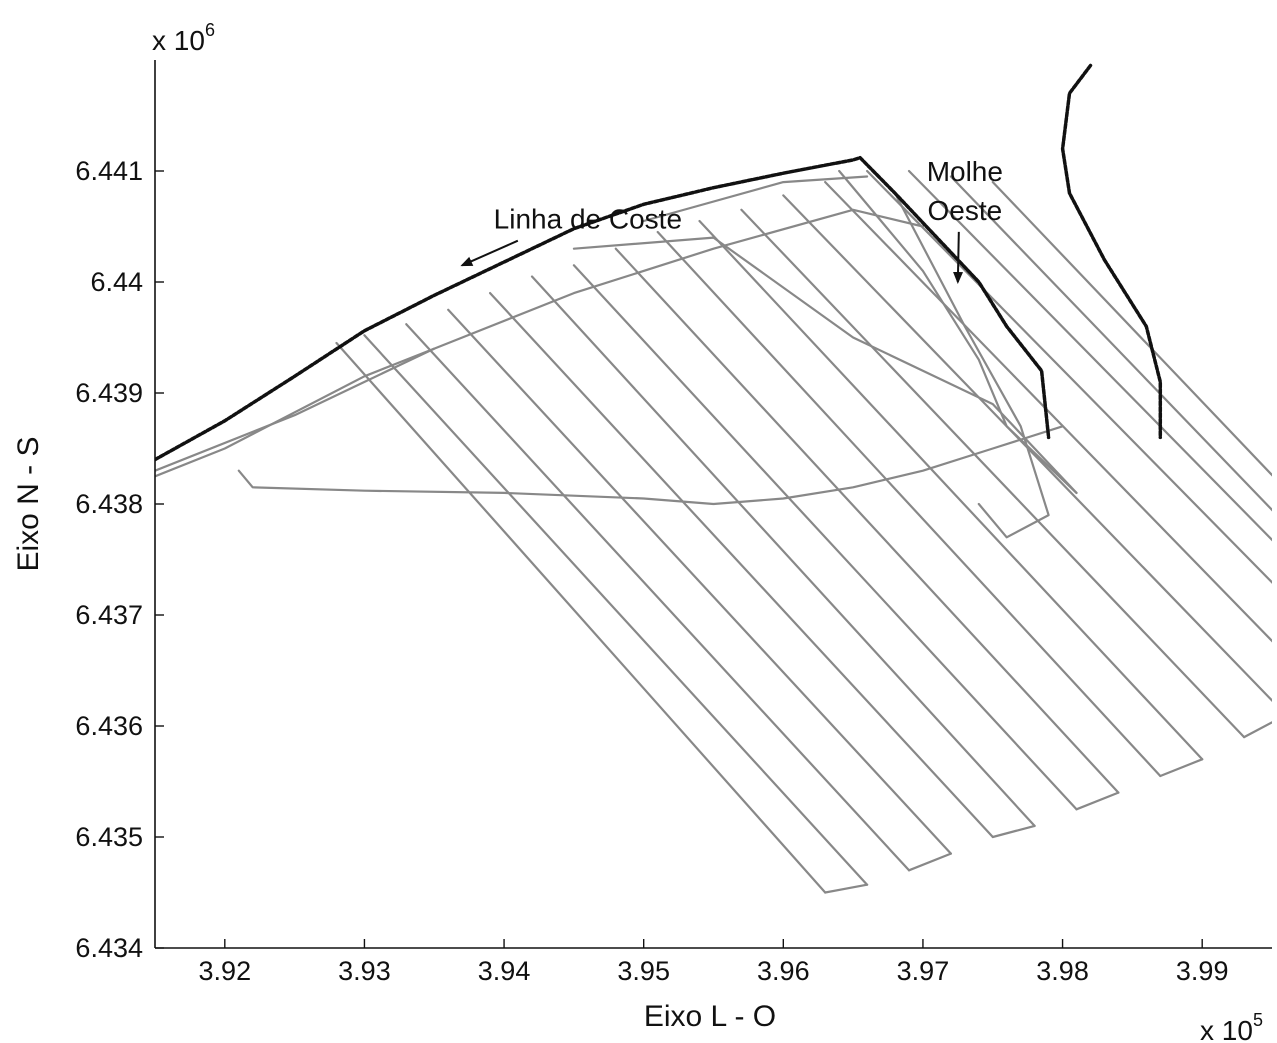  What do you see at coordinates (109, 171) in the screenshot?
I see `y-tick-label: 6.441` at bounding box center [109, 171].